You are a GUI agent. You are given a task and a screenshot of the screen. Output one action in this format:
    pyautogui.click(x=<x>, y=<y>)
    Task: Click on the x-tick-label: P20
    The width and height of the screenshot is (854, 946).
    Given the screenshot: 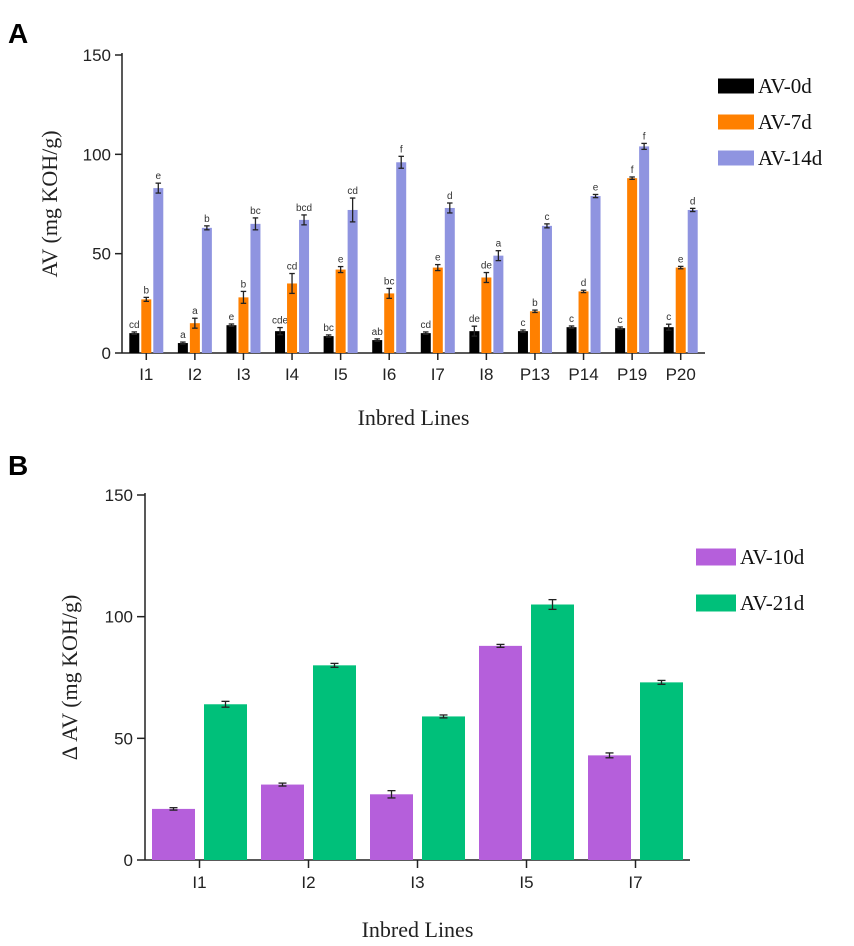 What is the action you would take?
    pyautogui.click(x=681, y=374)
    